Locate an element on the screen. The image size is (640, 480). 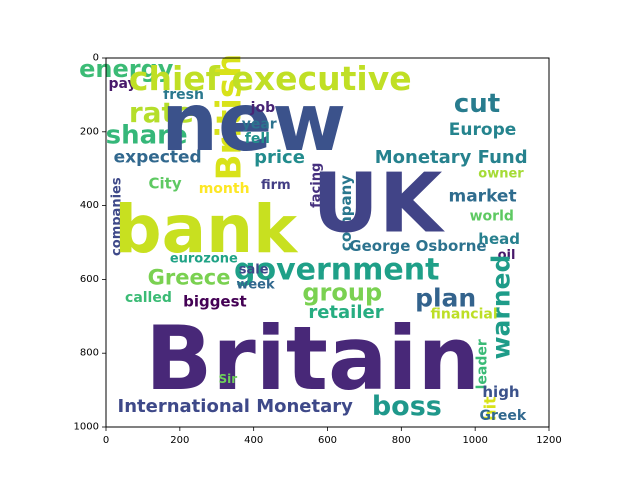
word-leader: leader is located at coordinates (483, 364).